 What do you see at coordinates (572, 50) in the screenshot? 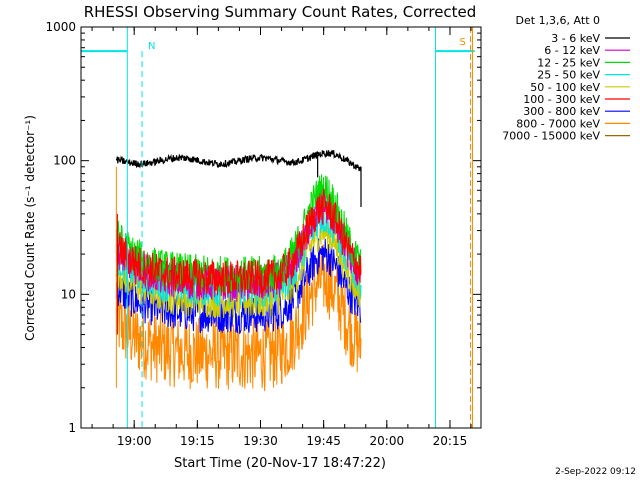
I see `legend-label: 6 - 12 keV` at bounding box center [572, 50].